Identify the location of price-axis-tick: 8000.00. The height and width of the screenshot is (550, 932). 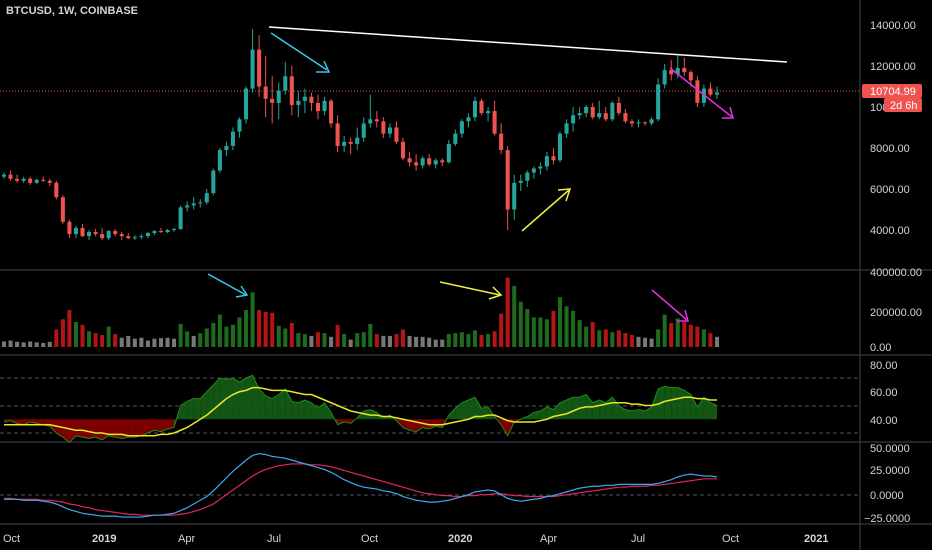
(890, 149).